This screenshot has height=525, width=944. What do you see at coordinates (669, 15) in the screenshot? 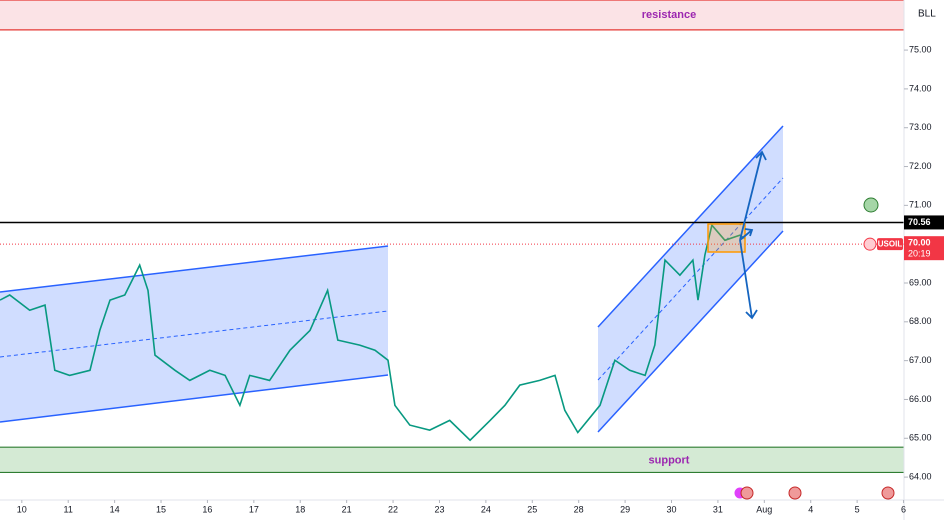
I see `zone-label: resistance` at bounding box center [669, 15].